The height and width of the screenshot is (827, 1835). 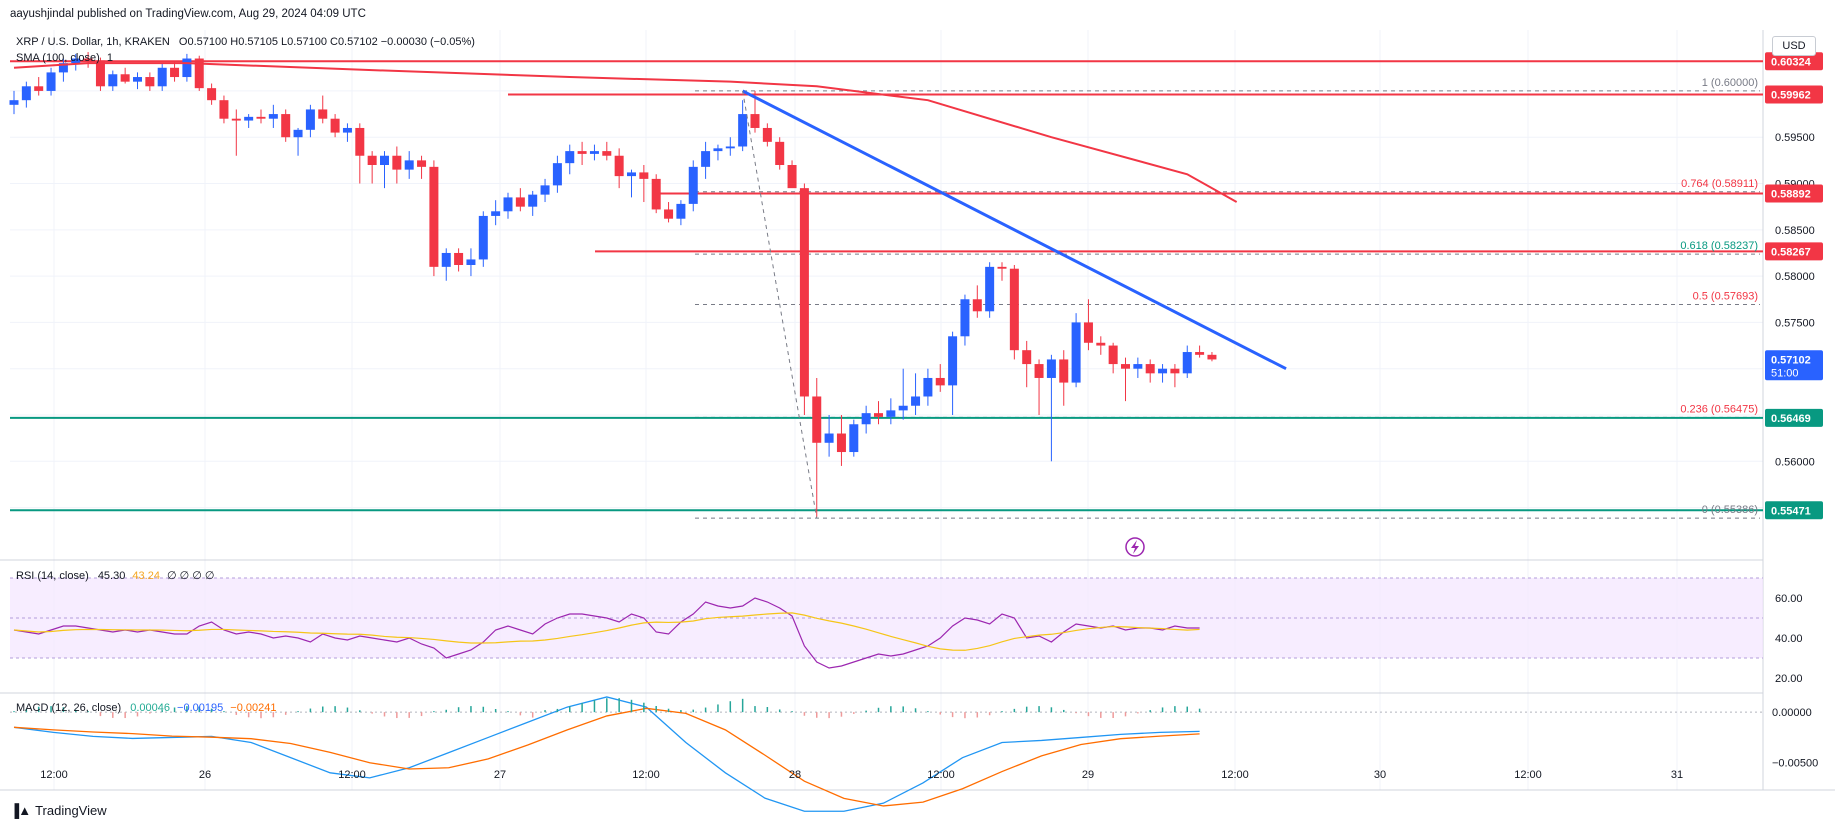 What do you see at coordinates (1795, 323) in the screenshot?
I see `price-tick: 0.57500` at bounding box center [1795, 323].